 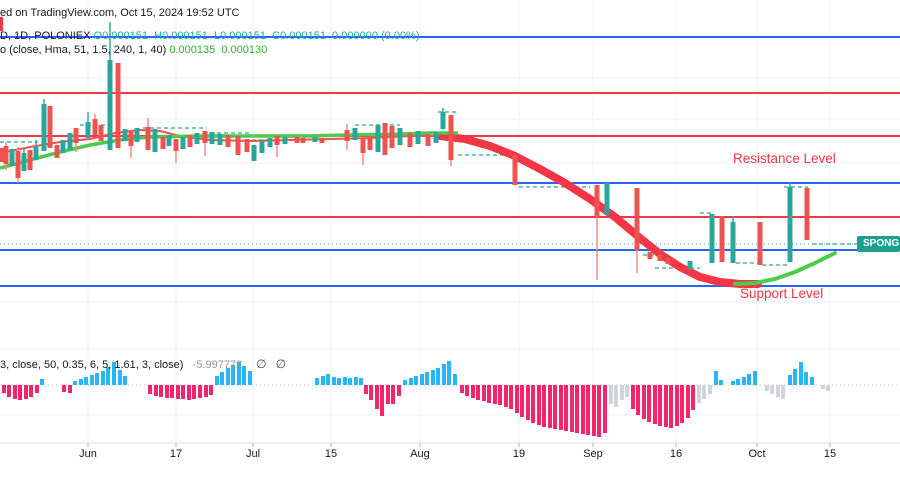 I want to click on null-value-icons: ∅∅, so click(x=276, y=364).